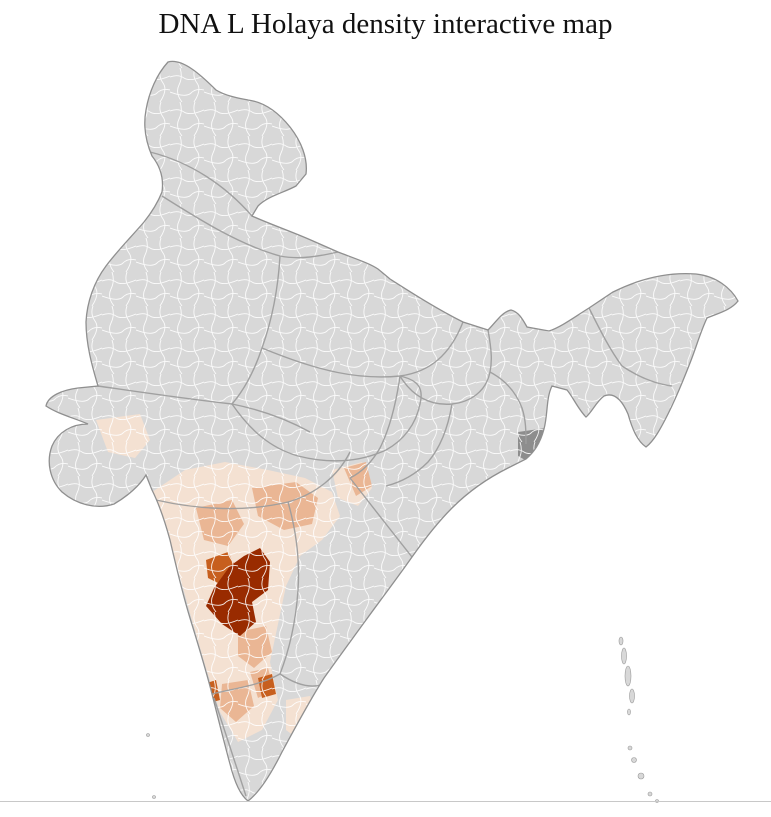 The height and width of the screenshot is (817, 771). Describe the element at coordinates (402, 719) in the screenshot. I see `islands` at that location.